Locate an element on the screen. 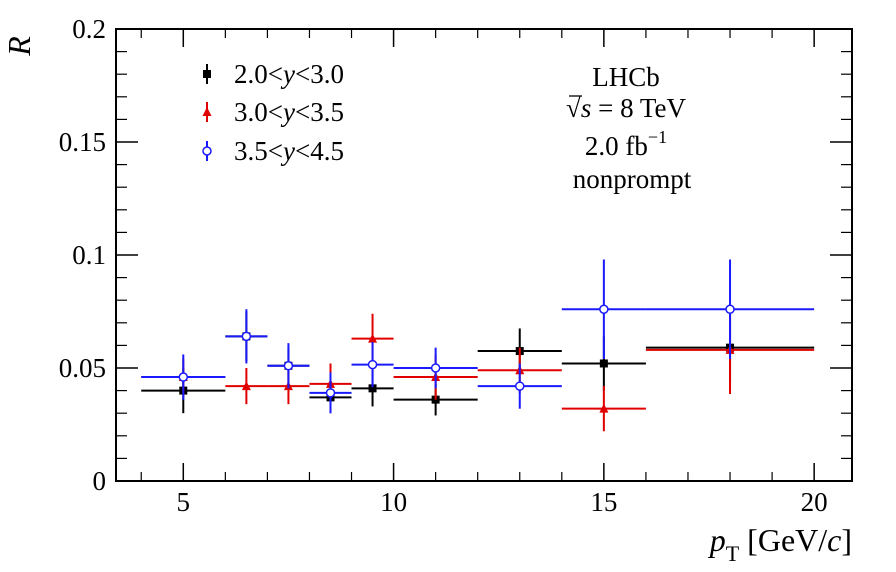  y-tick-label: 0.05 is located at coordinates (82, 368).